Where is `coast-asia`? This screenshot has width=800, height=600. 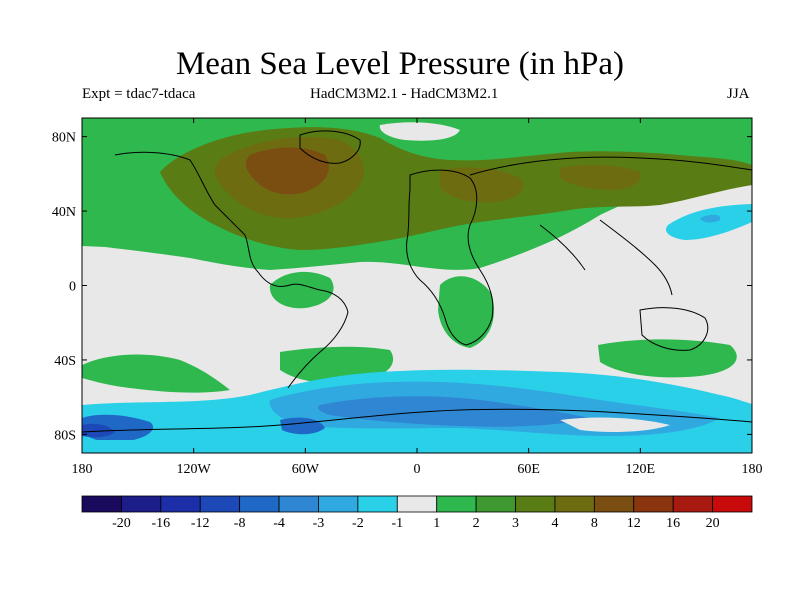
coast-asia is located at coordinates (610, 226).